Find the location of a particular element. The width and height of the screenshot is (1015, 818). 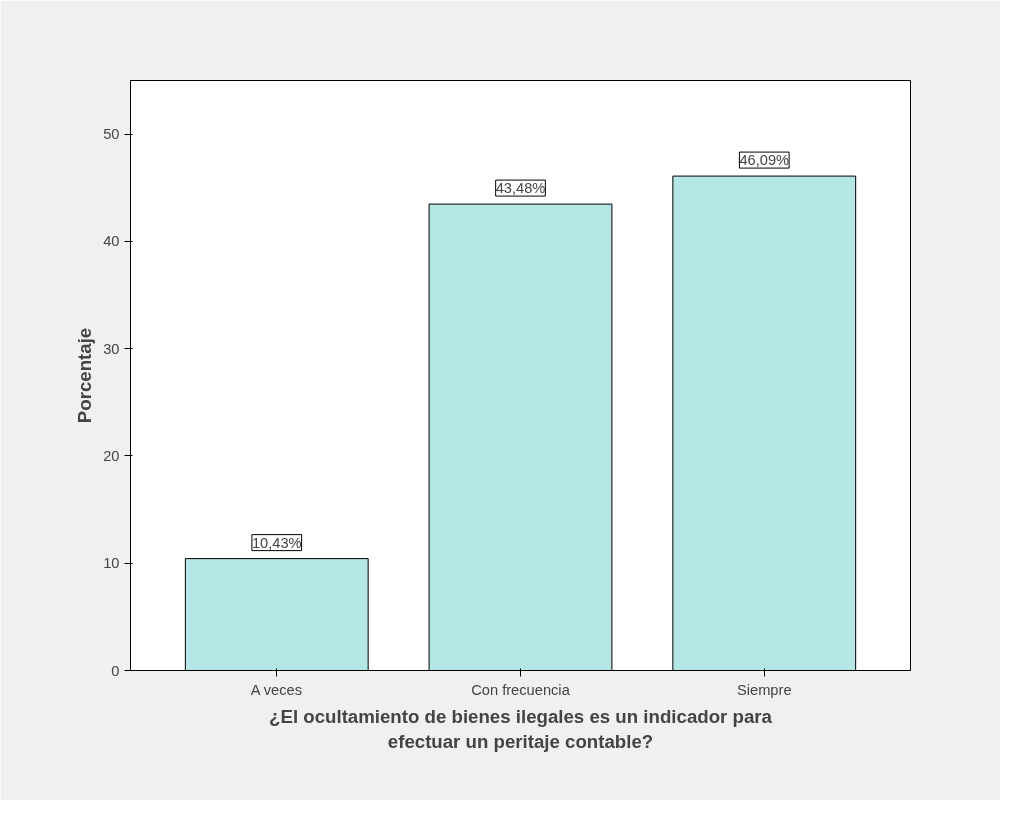

x-tick-label: A veces is located at coordinates (276, 689).